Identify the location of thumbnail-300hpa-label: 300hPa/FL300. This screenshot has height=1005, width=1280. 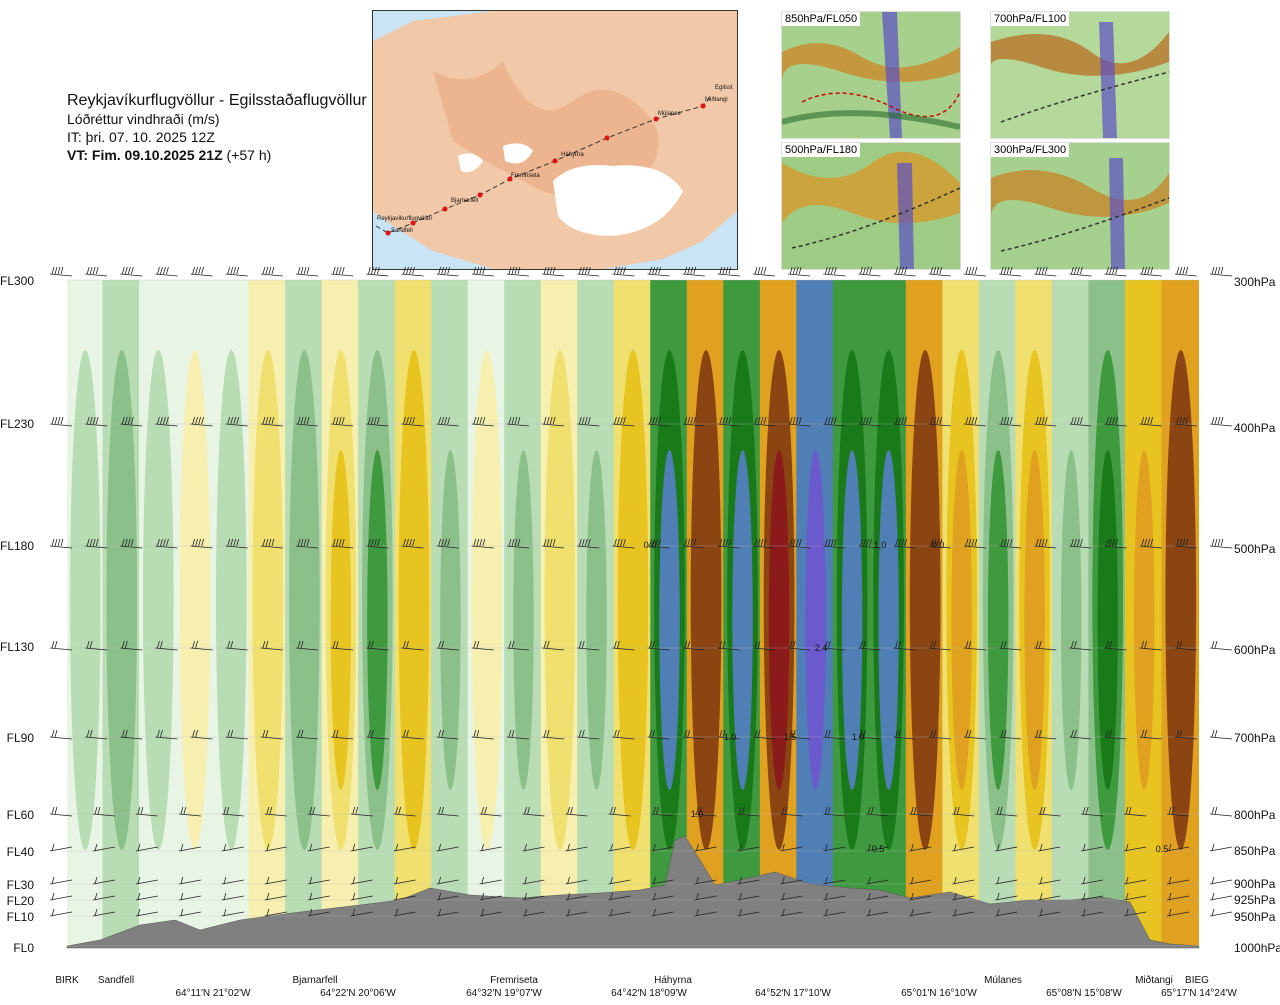
(1030, 150).